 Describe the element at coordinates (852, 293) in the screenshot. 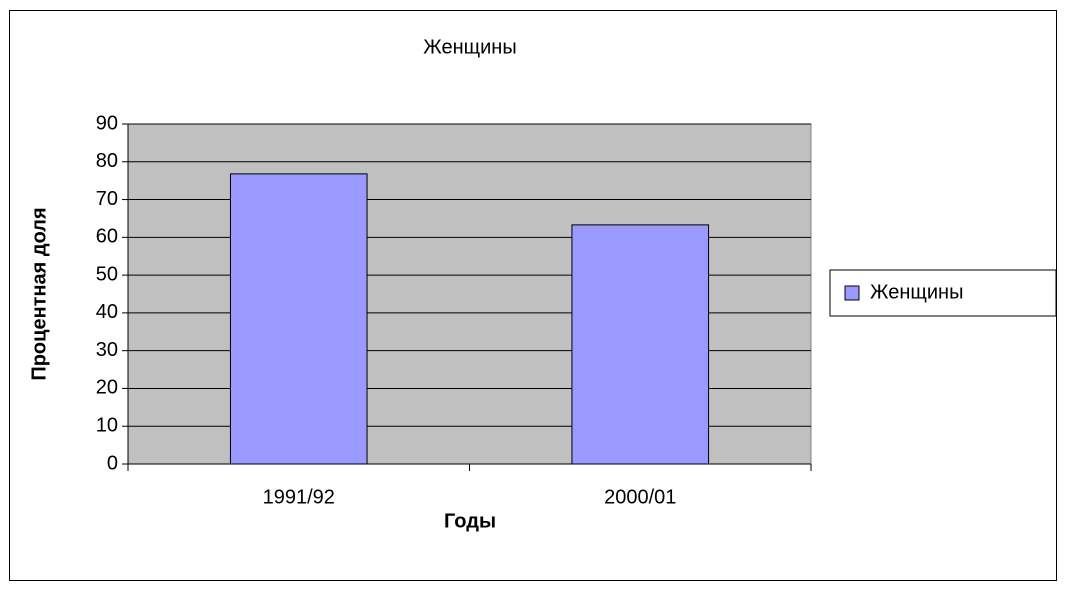

I see `legend-swatch` at that location.